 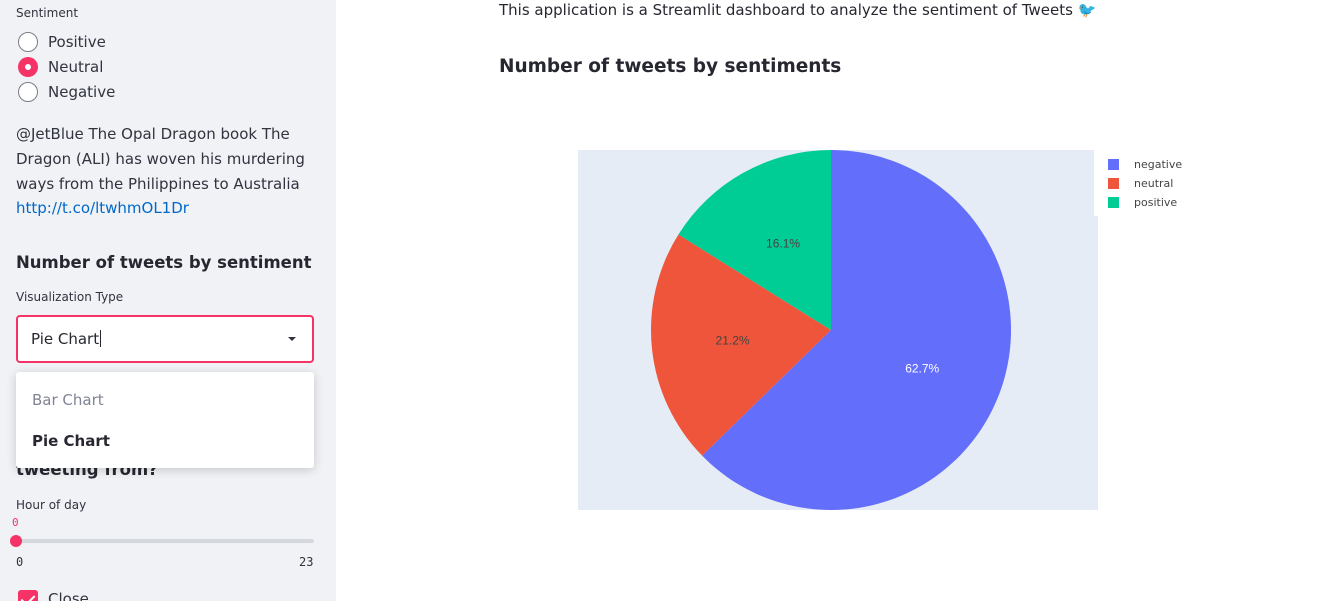 What do you see at coordinates (101, 338) in the screenshot?
I see `text-cursor` at bounding box center [101, 338].